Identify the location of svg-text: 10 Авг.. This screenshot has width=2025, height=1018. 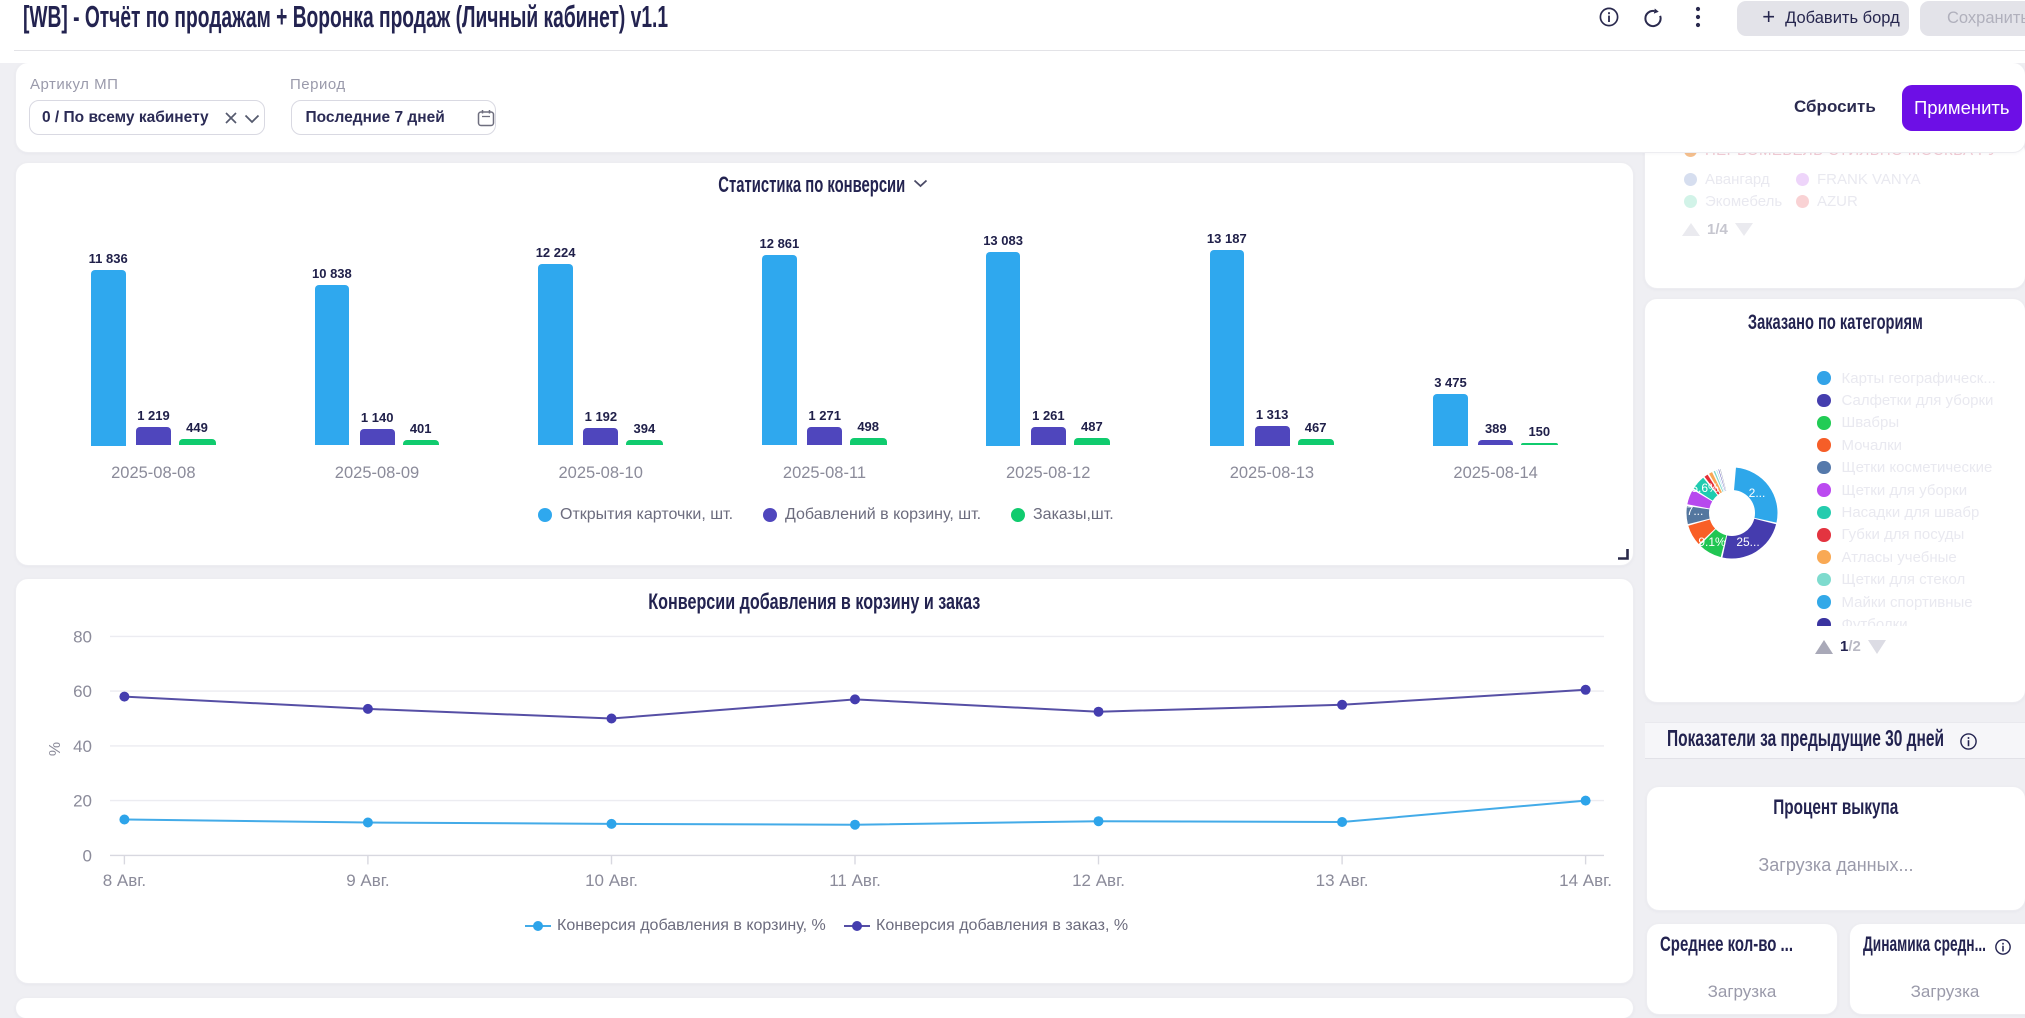
(611, 880).